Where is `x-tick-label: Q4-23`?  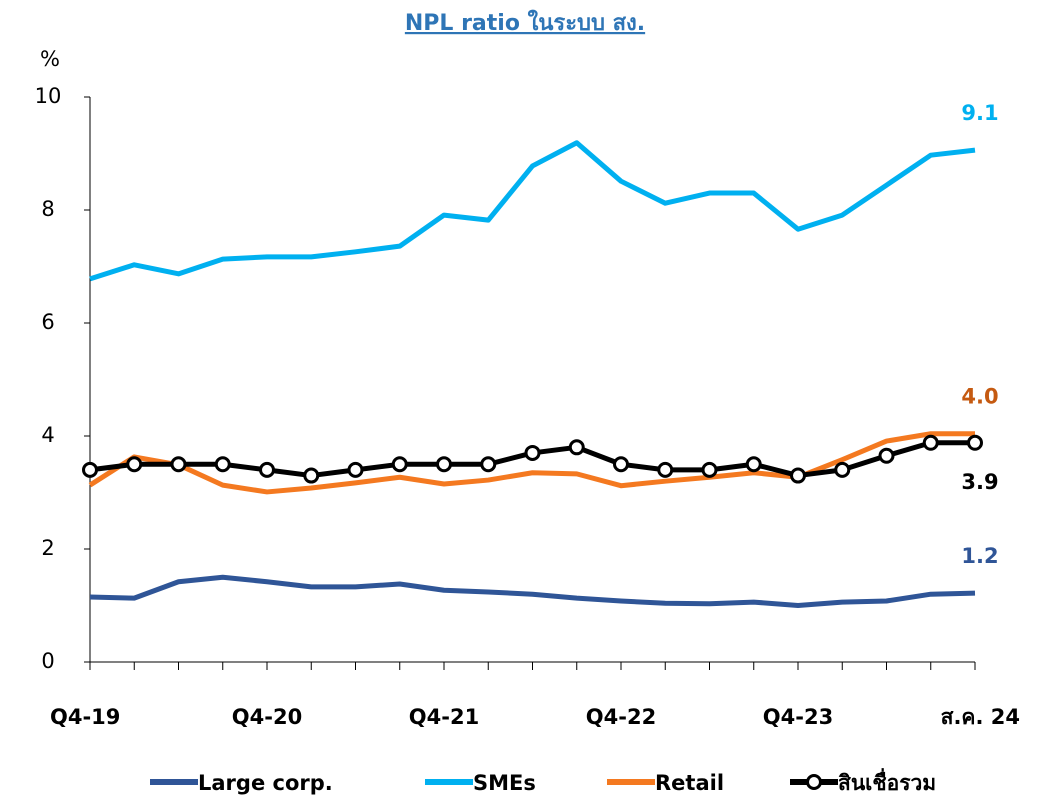 x-tick-label: Q4-23 is located at coordinates (798, 717).